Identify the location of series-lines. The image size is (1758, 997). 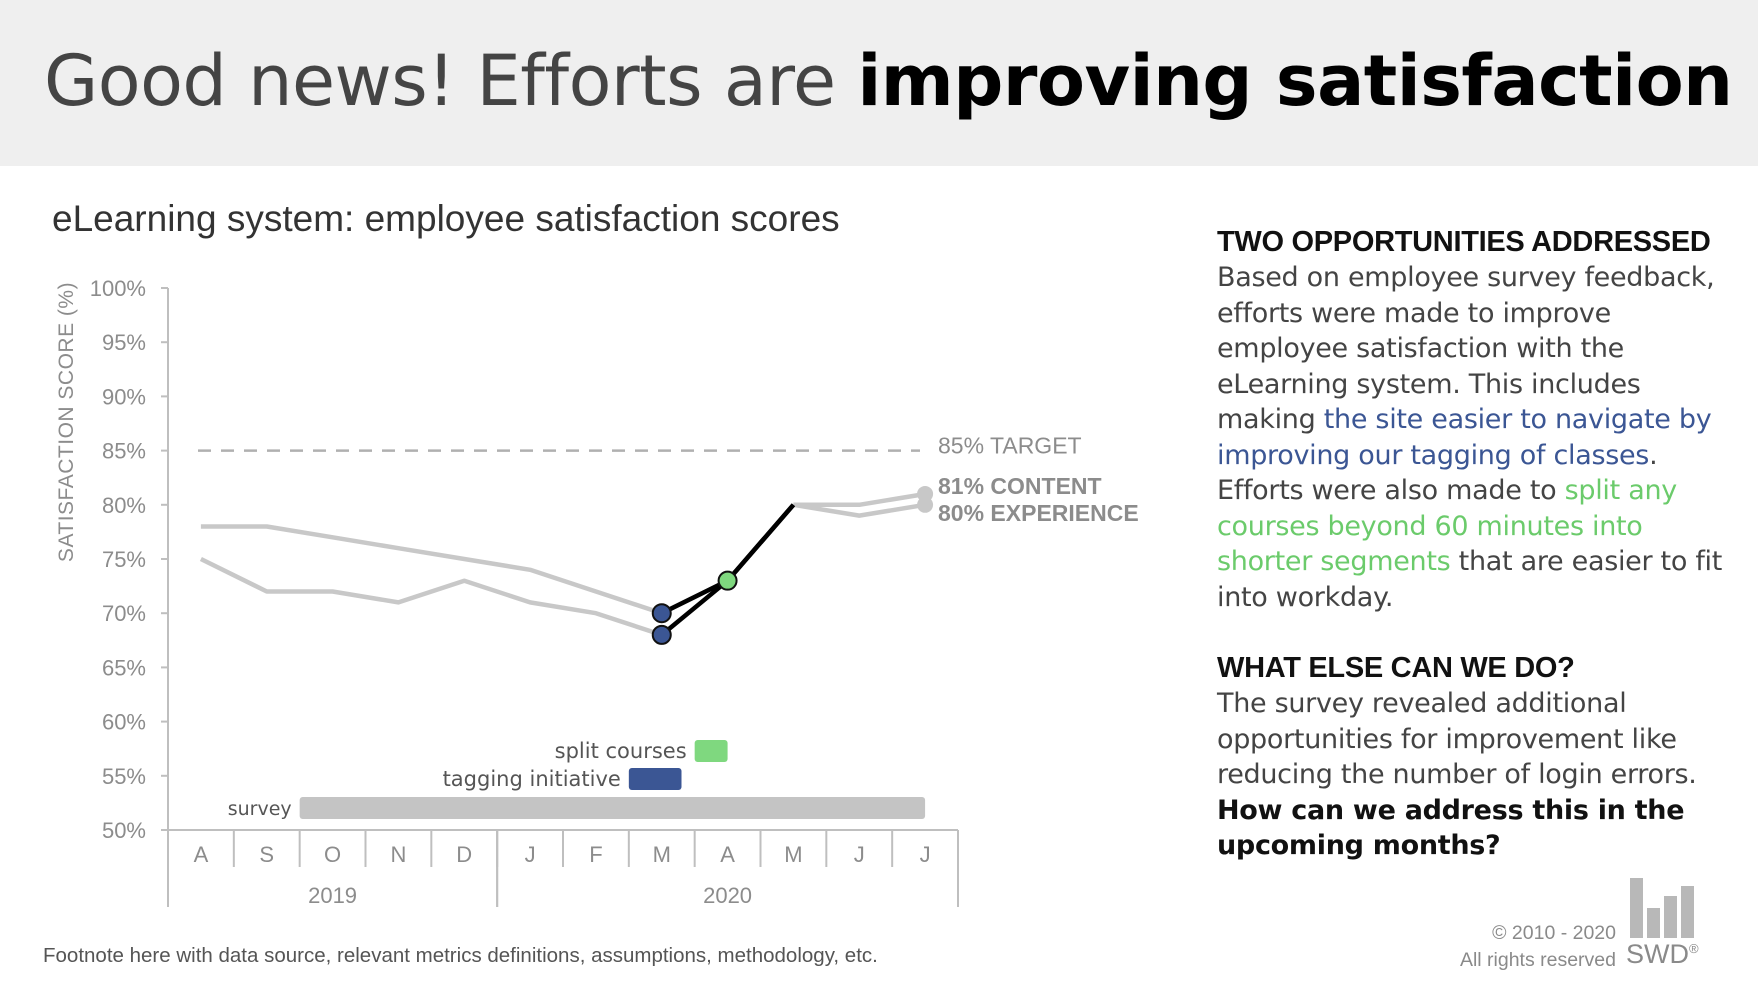
(562, 564).